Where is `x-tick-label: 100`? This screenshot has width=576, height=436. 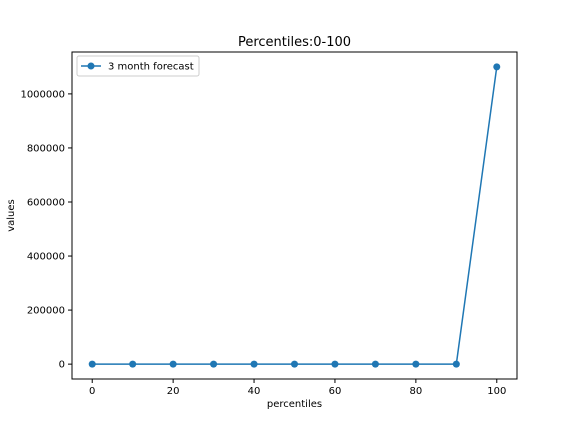 x-tick-label: 100 is located at coordinates (496, 391).